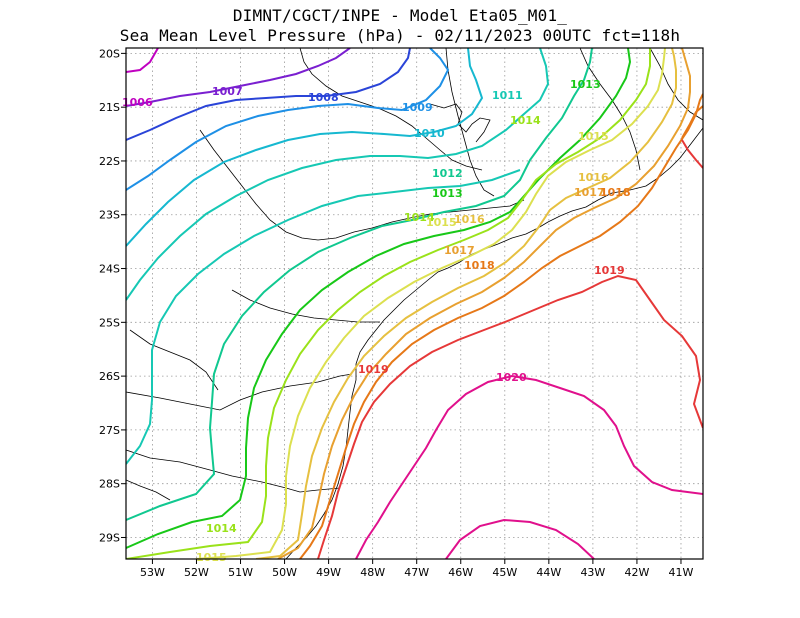 The height and width of the screenshot is (618, 800). Describe the element at coordinates (240, 572) in the screenshot. I see `x-tick-label: 51W` at that location.